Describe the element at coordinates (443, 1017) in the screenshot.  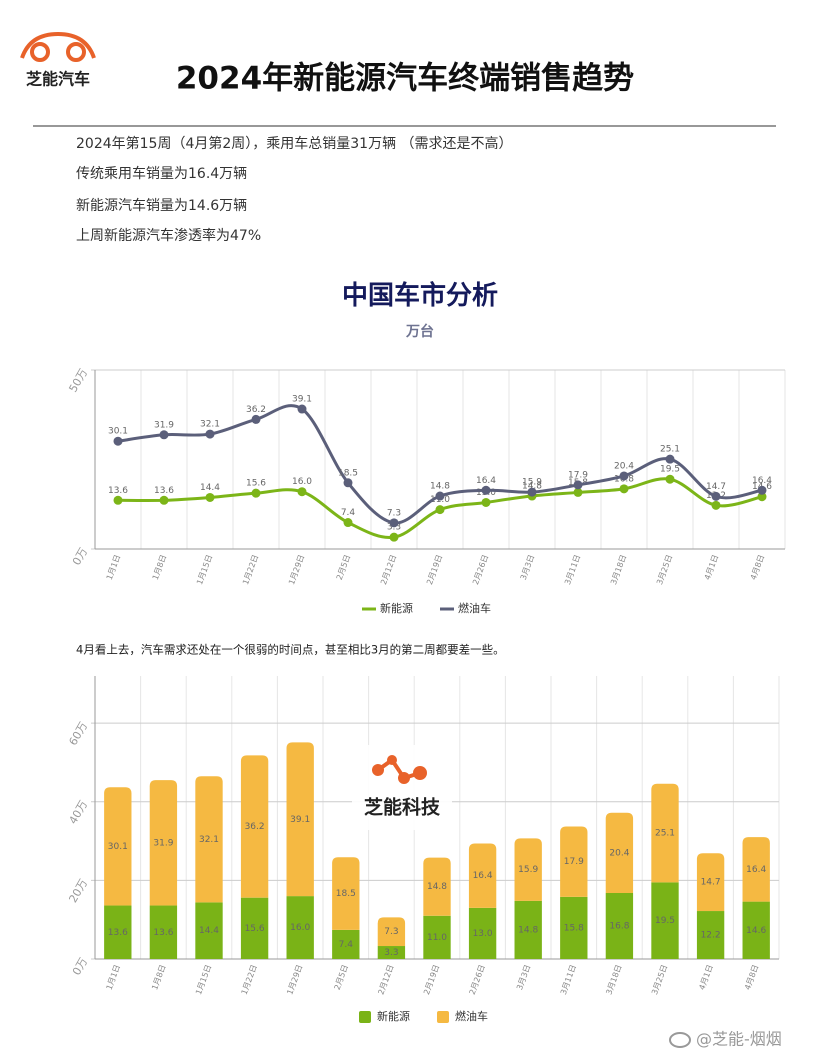
I see `legend-swatch` at that location.